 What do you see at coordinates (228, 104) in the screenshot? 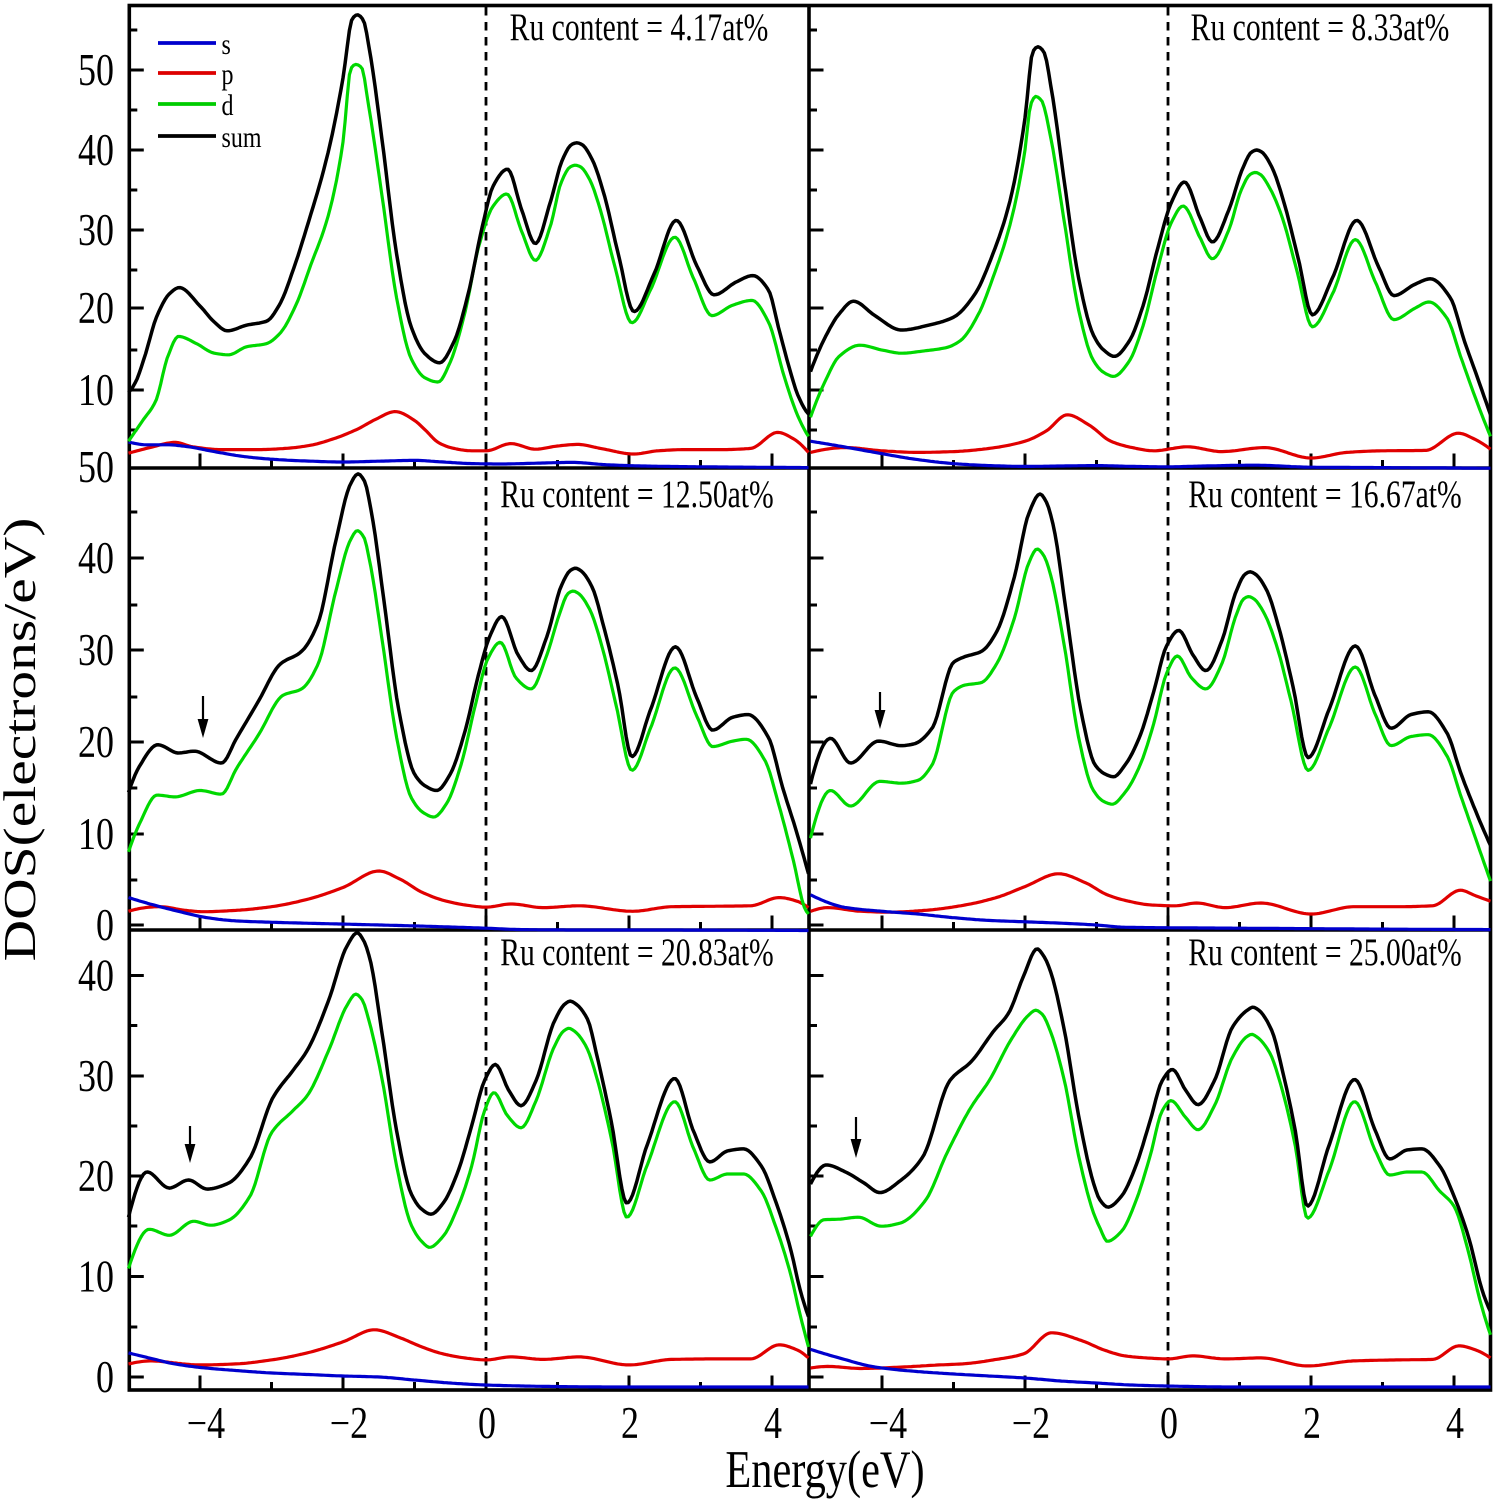
I see `svg-text: d` at bounding box center [228, 104].